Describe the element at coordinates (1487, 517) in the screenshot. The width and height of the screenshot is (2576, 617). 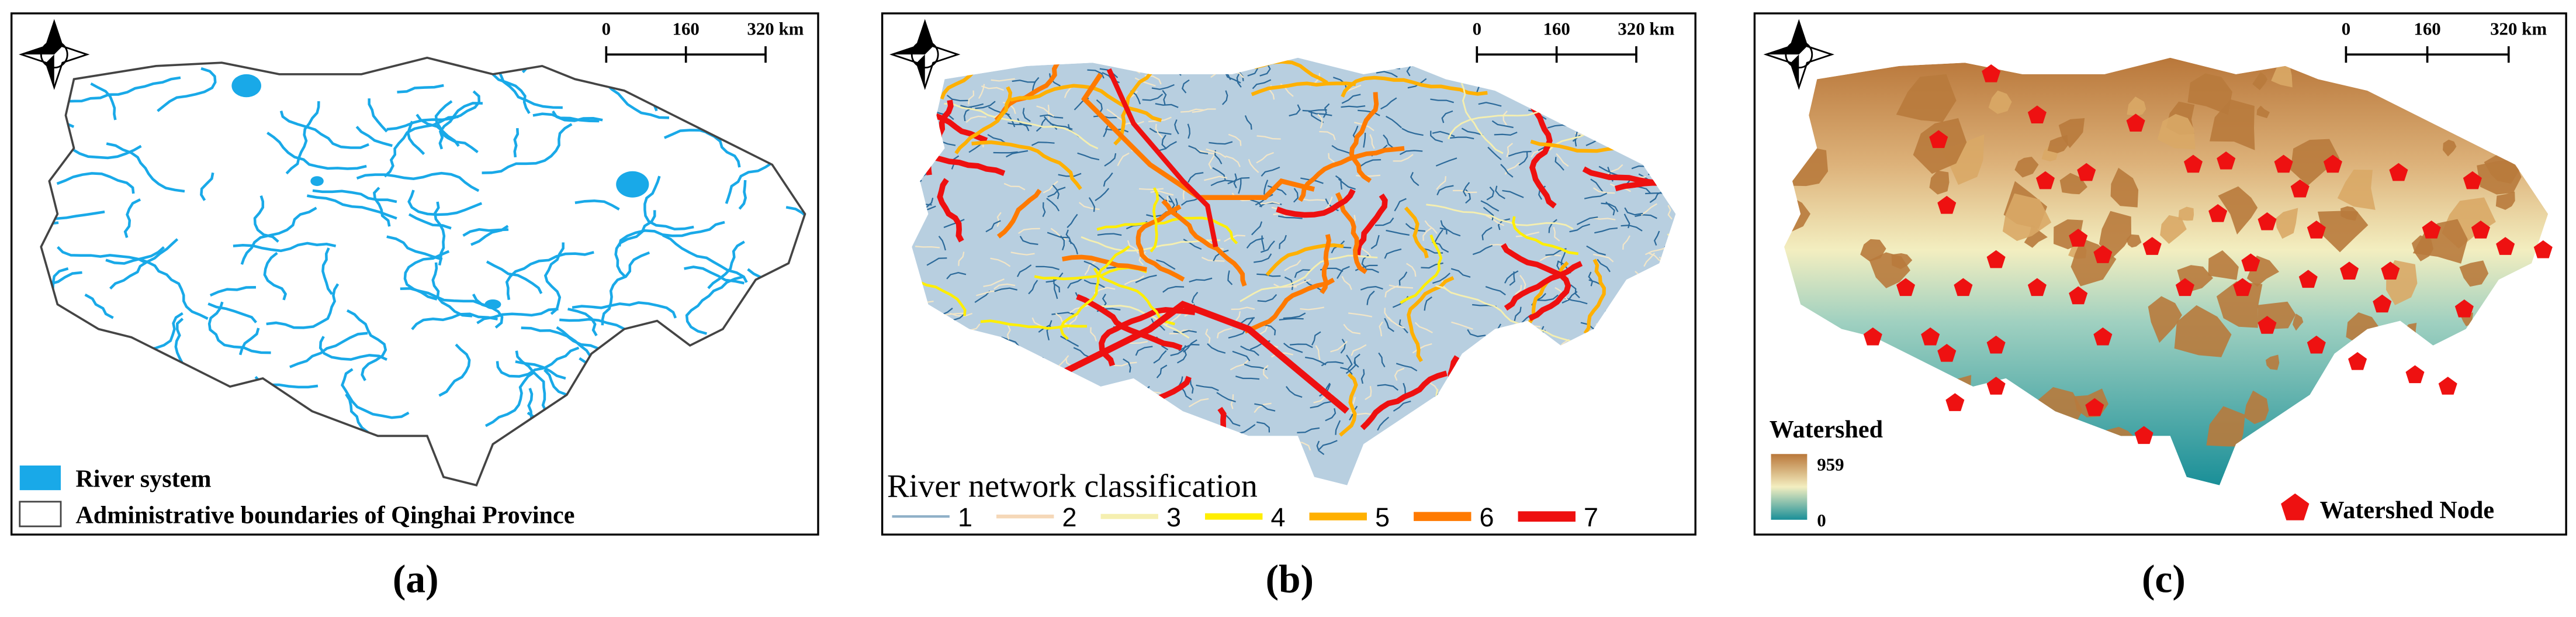
I see `legend-label: 6` at that location.